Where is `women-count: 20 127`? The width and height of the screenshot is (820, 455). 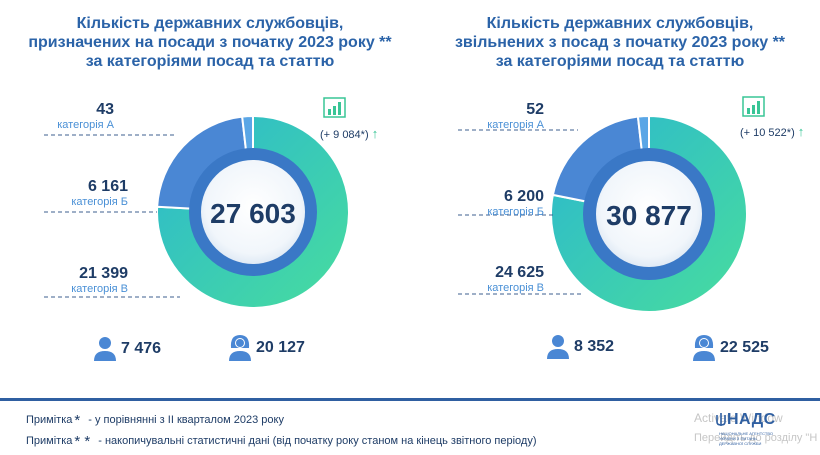
women-count: 20 127 is located at coordinates (266, 348).